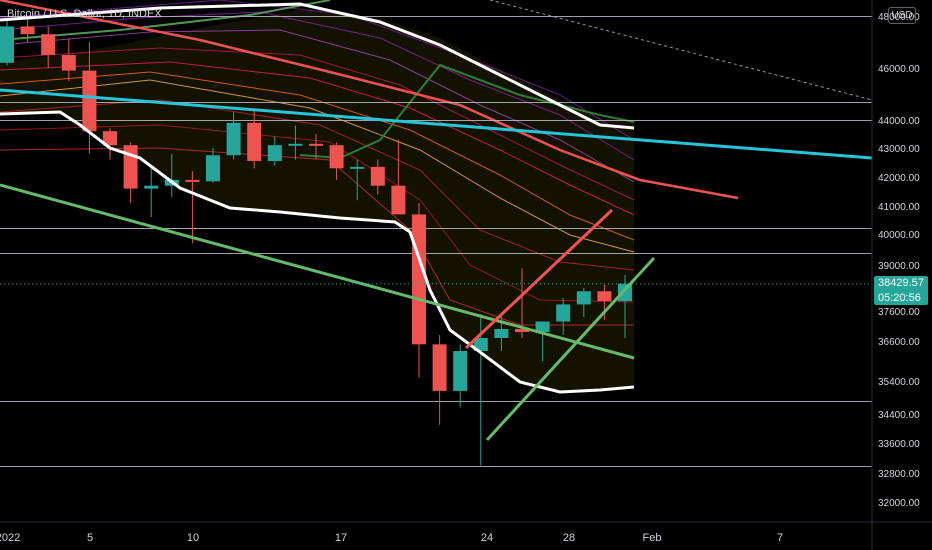  Describe the element at coordinates (341, 538) in the screenshot. I see `time-tick-label-4: 17` at that location.